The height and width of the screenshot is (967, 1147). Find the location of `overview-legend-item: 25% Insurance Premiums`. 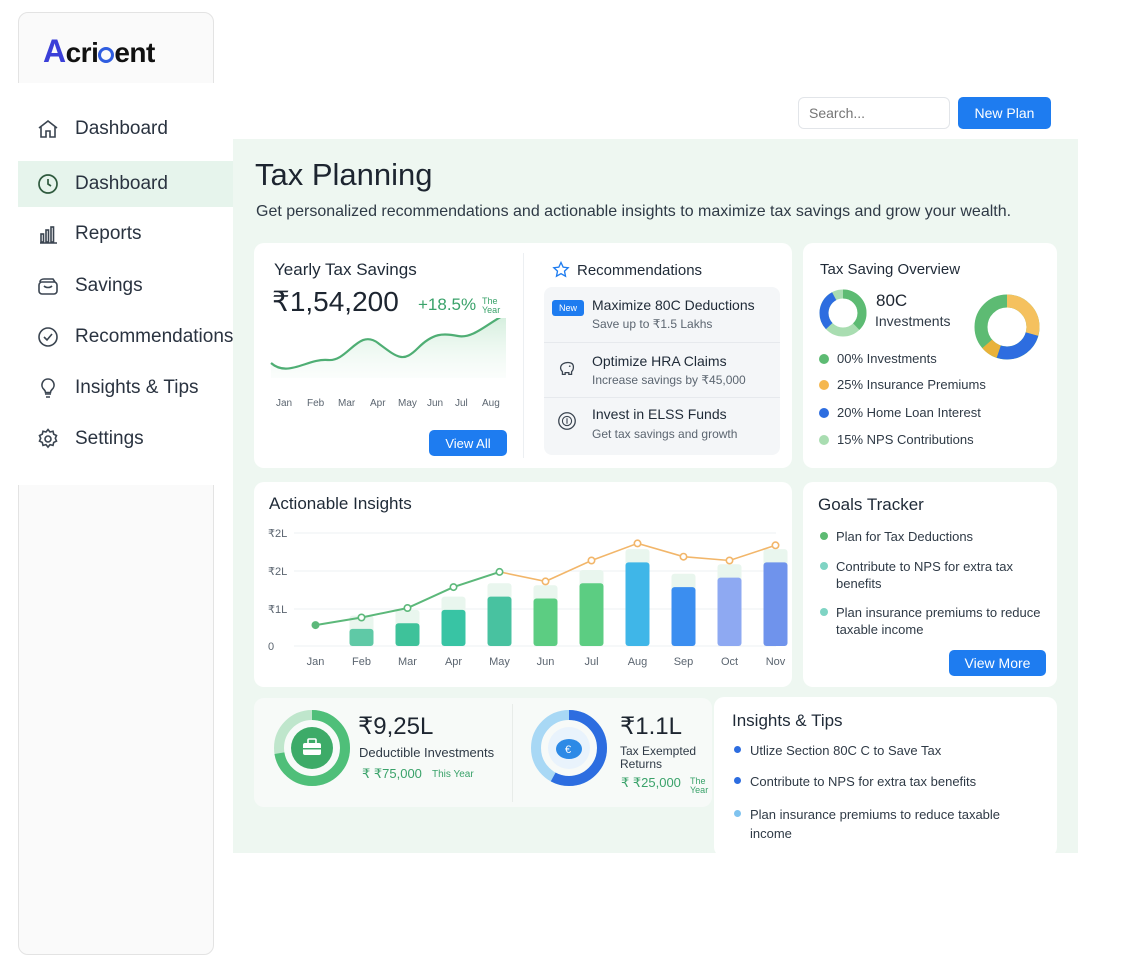

overview-legend-item: 25% Insurance Premiums is located at coordinates (902, 384).